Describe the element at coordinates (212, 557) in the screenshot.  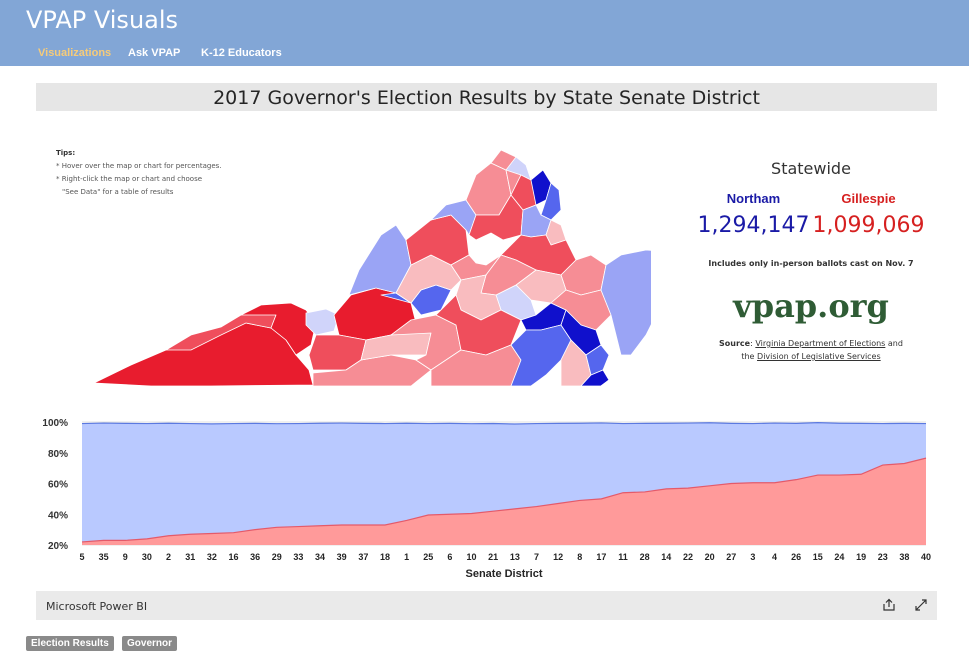
I see `x-tick-label: 32` at that location.